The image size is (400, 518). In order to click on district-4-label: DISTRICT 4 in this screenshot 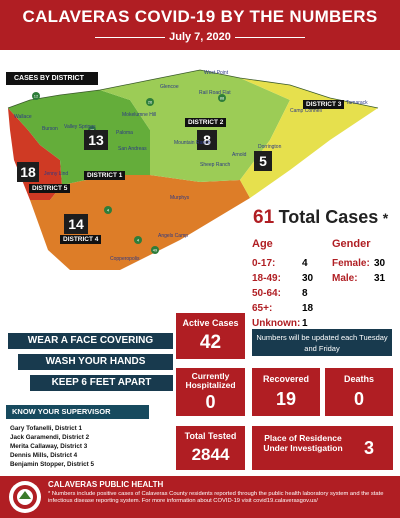, I will do `click(81, 239)`.